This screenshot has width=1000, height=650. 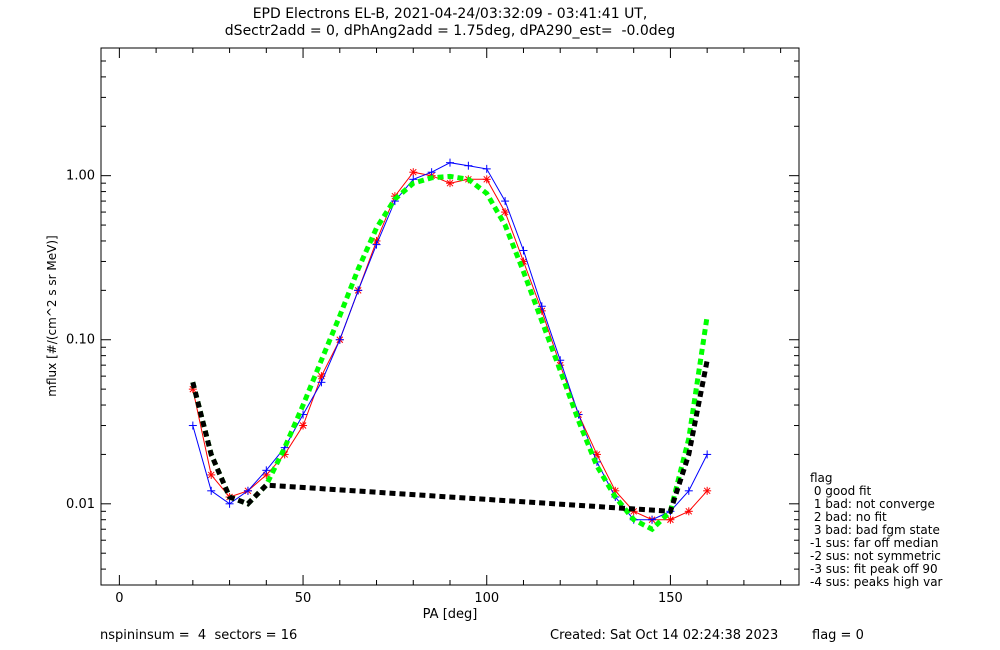 I want to click on footer-nspin-sectors: nspininsum = 4 sectors = 16, so click(x=199, y=635).